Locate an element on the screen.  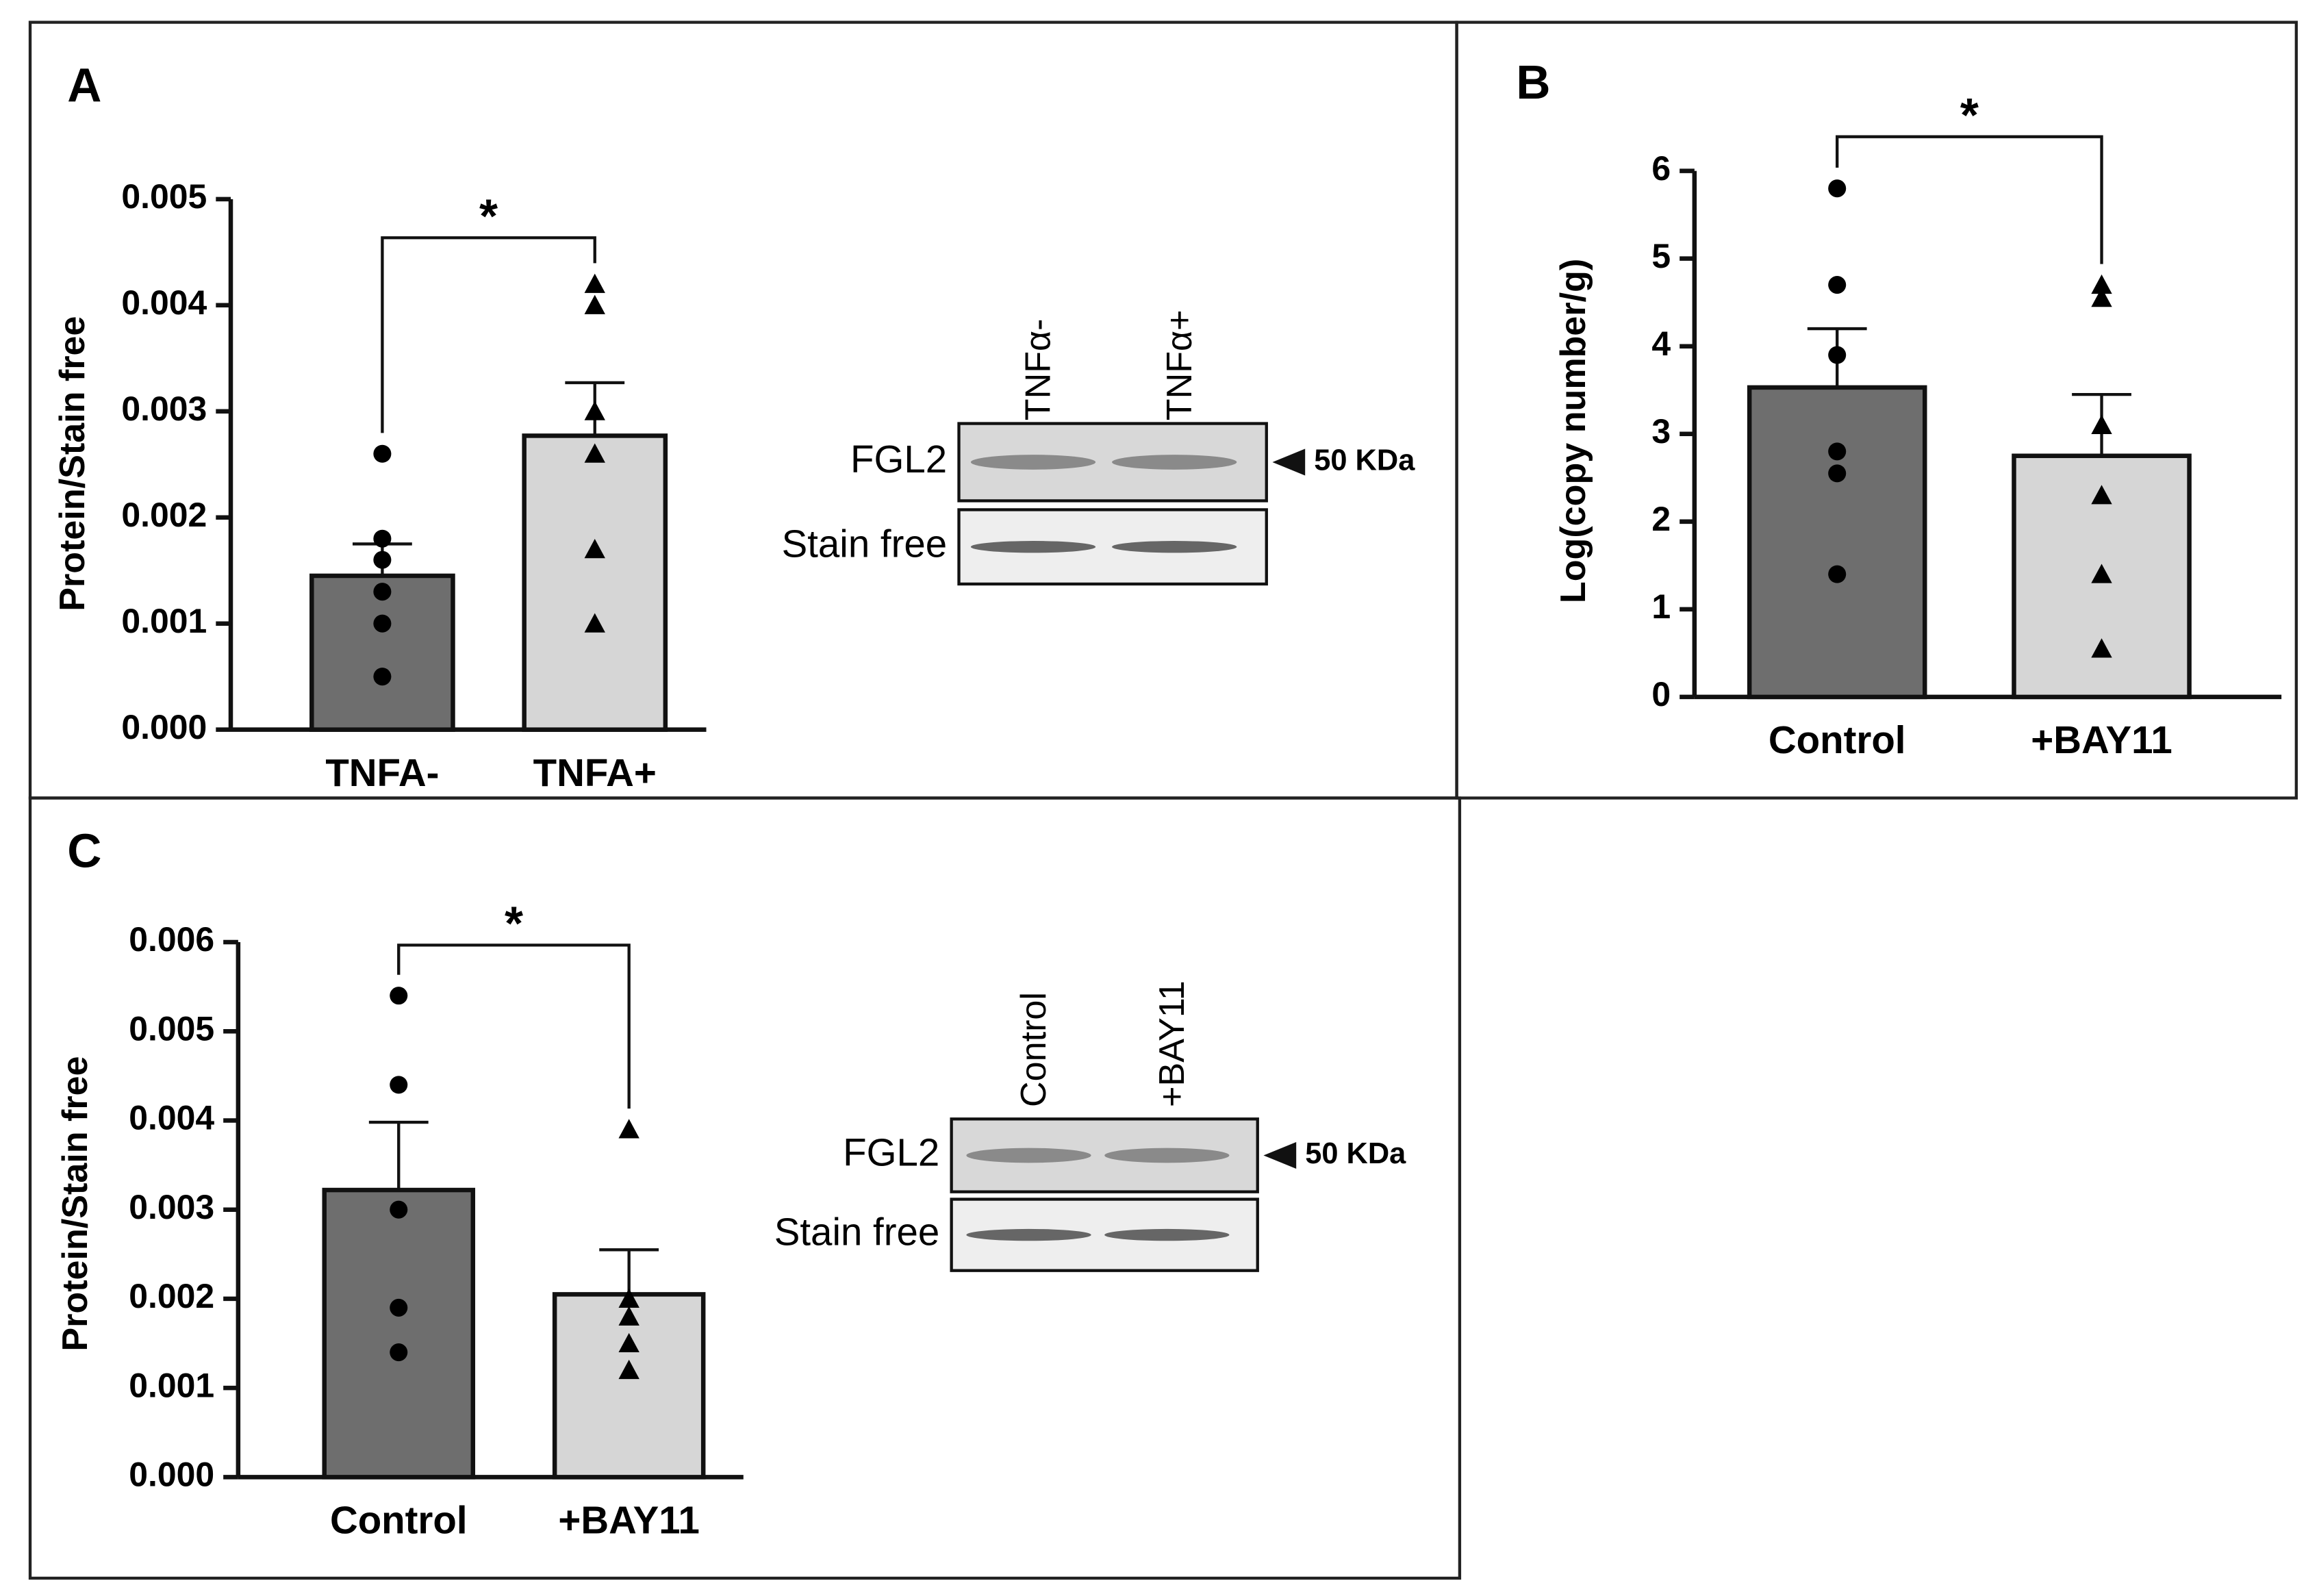
y-tick-label: 0.006 is located at coordinates (171, 939).